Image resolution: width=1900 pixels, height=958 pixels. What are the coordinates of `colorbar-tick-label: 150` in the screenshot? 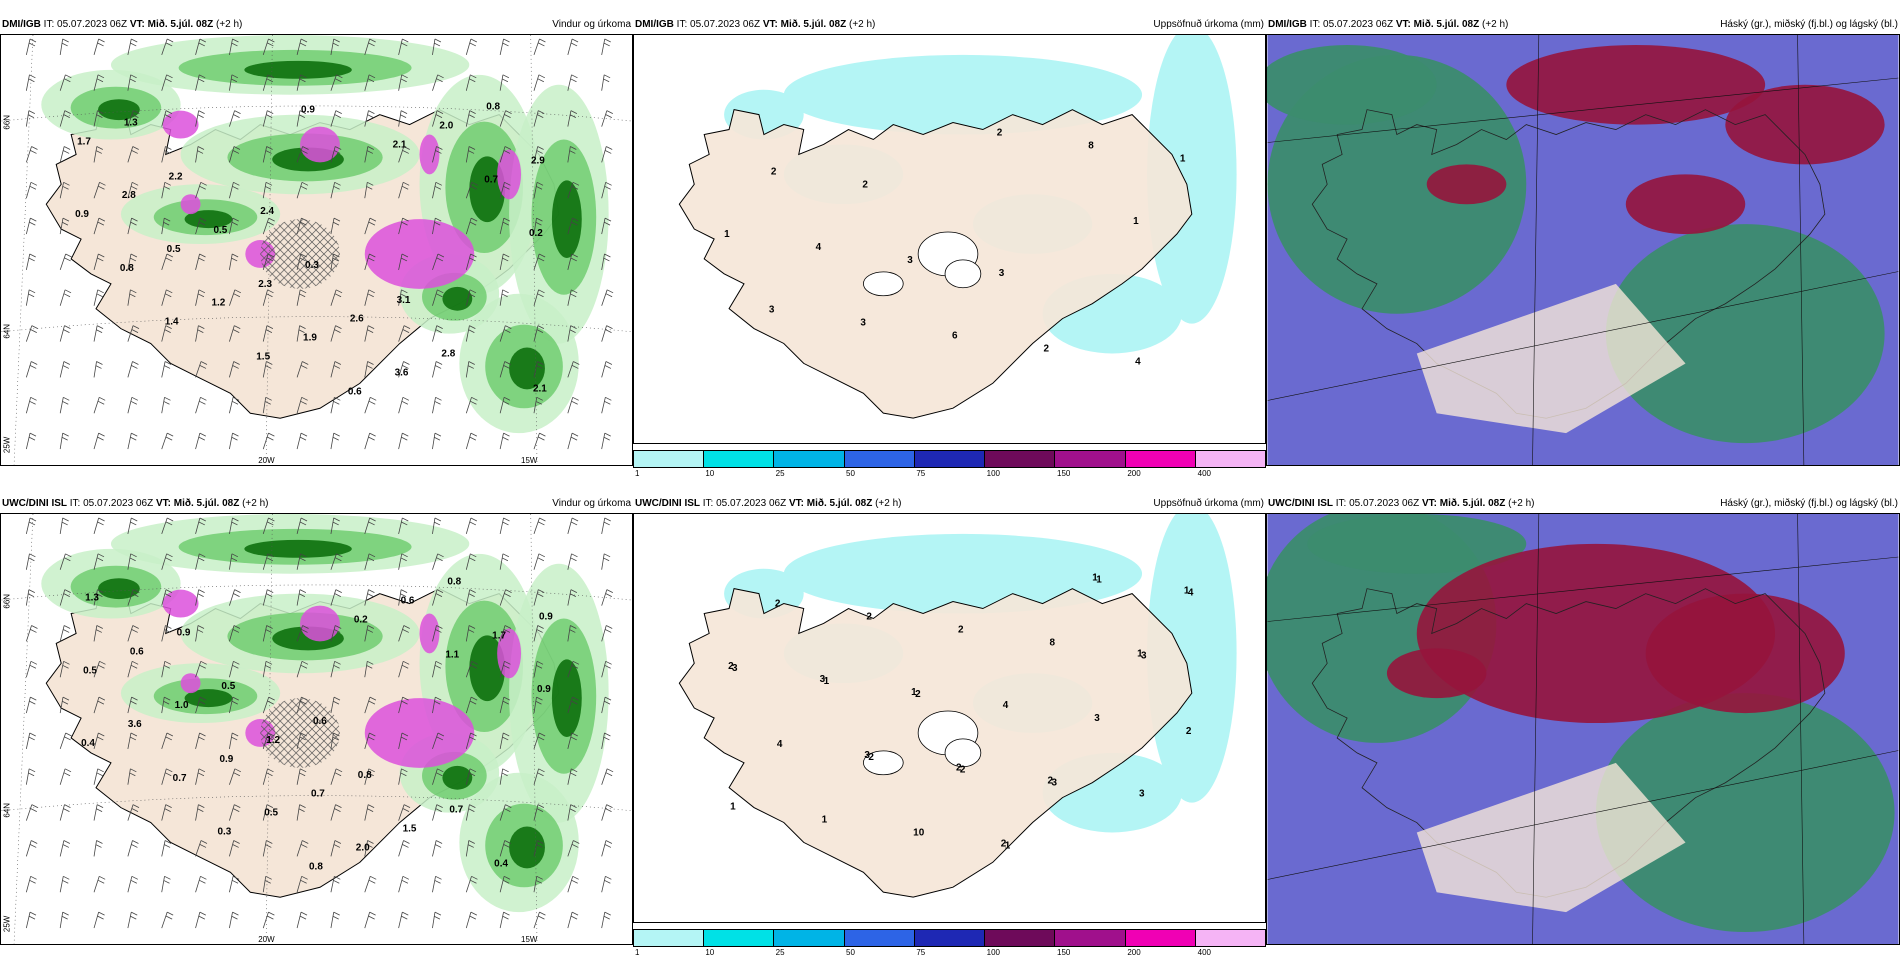 It's located at (1064, 952).